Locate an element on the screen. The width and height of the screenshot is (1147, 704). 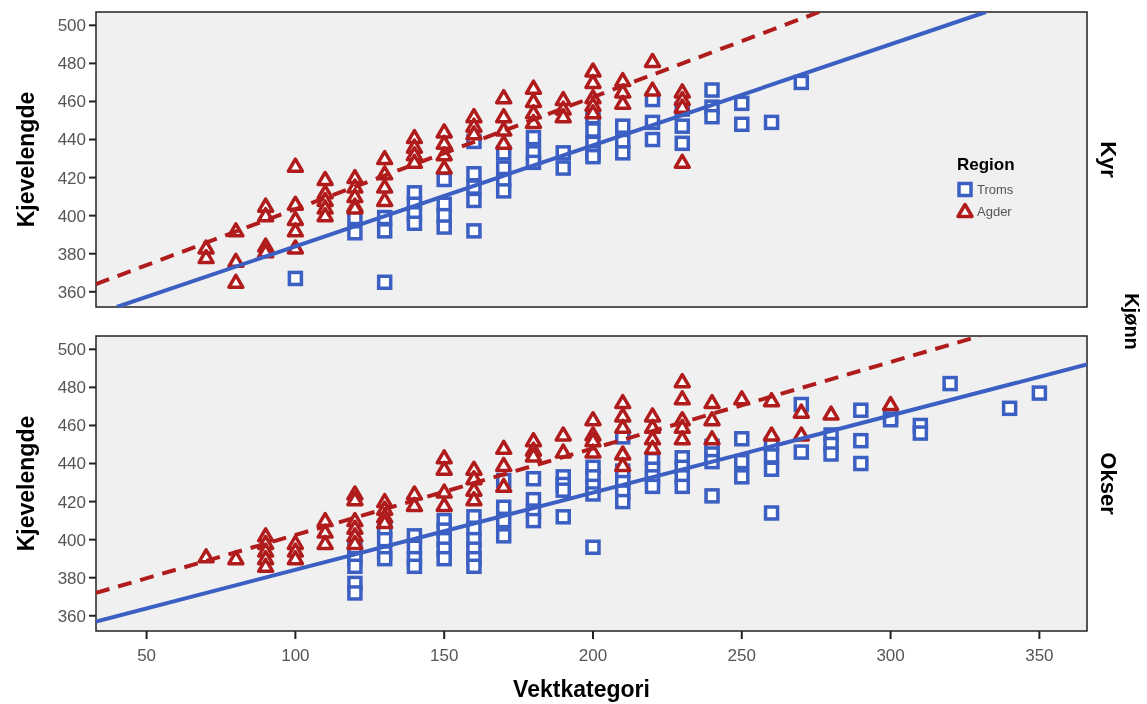
x-tick-label: 150 is located at coordinates (444, 655).